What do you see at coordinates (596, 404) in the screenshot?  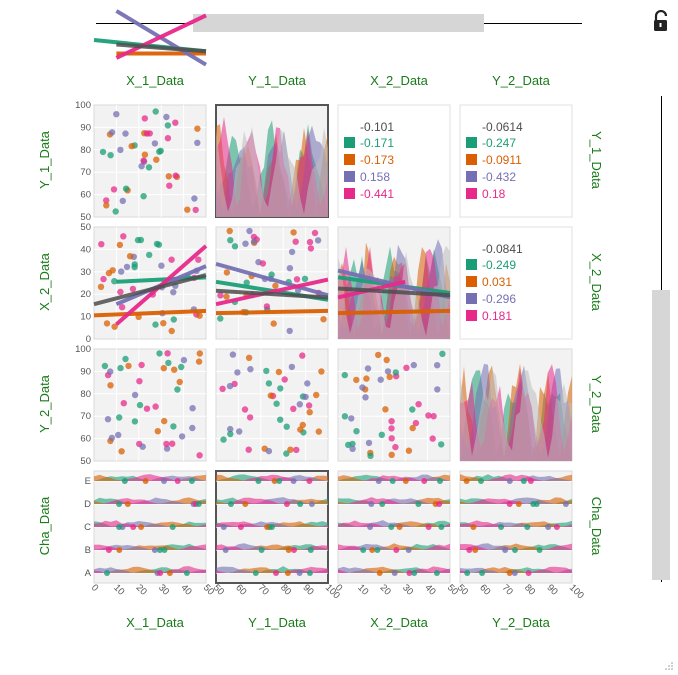 I see `row-label-right-2: Y_2_Data` at bounding box center [596, 404].